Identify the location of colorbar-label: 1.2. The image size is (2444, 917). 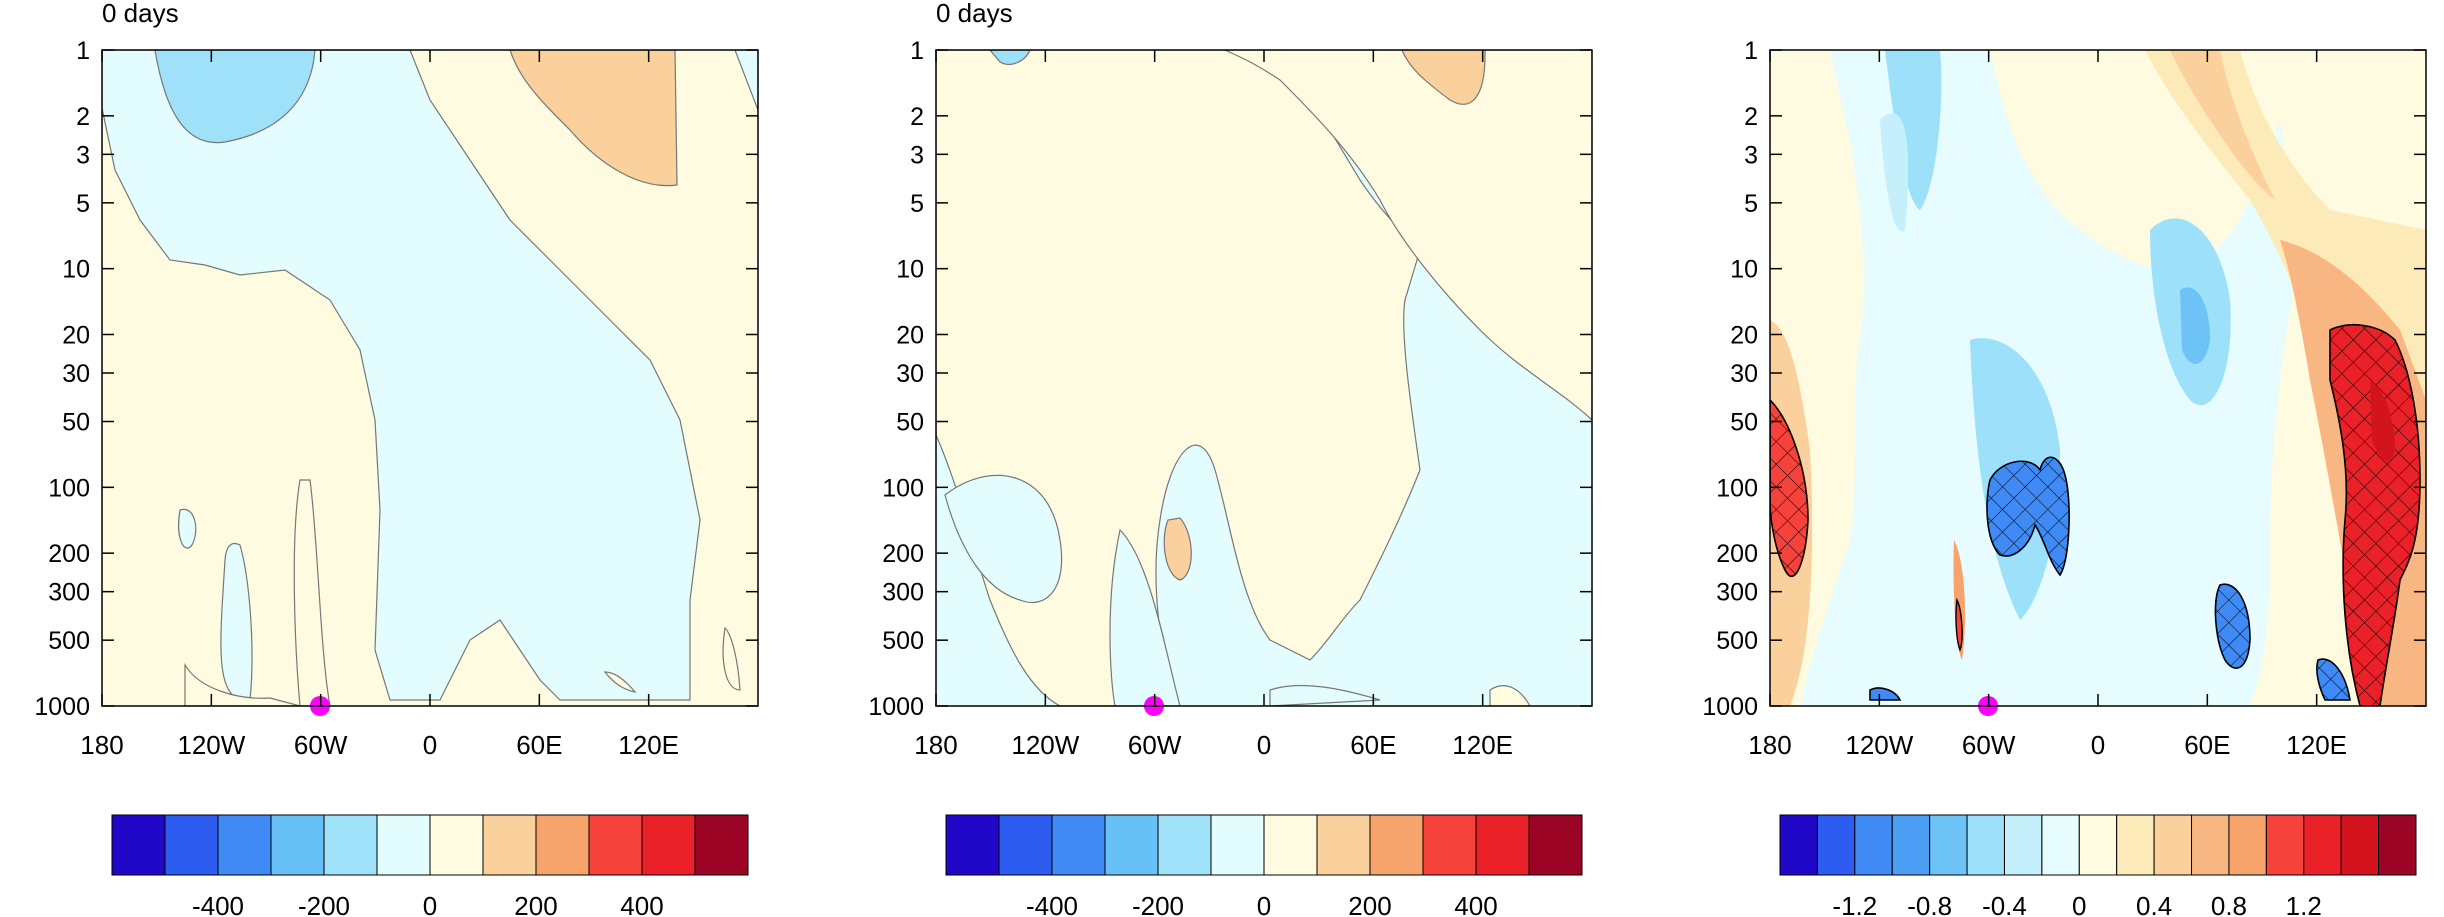
(2304, 904).